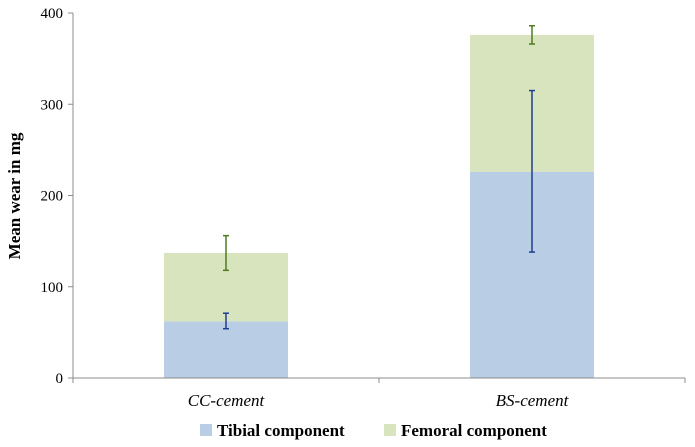 This screenshot has height=447, width=695. I want to click on legend-item-tibial: Tibial component, so click(272, 430).